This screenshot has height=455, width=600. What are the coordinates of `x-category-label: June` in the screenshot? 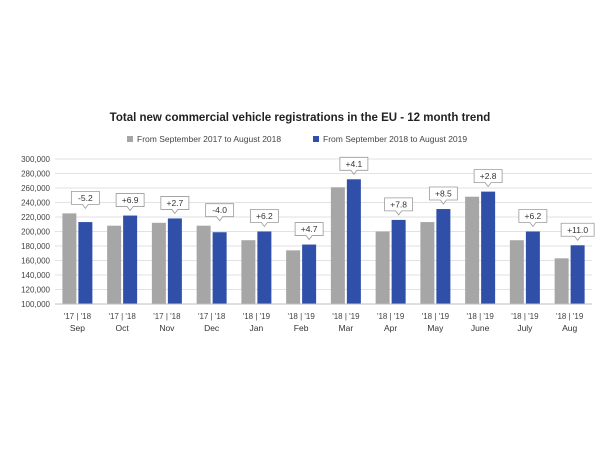 It's located at (480, 328).